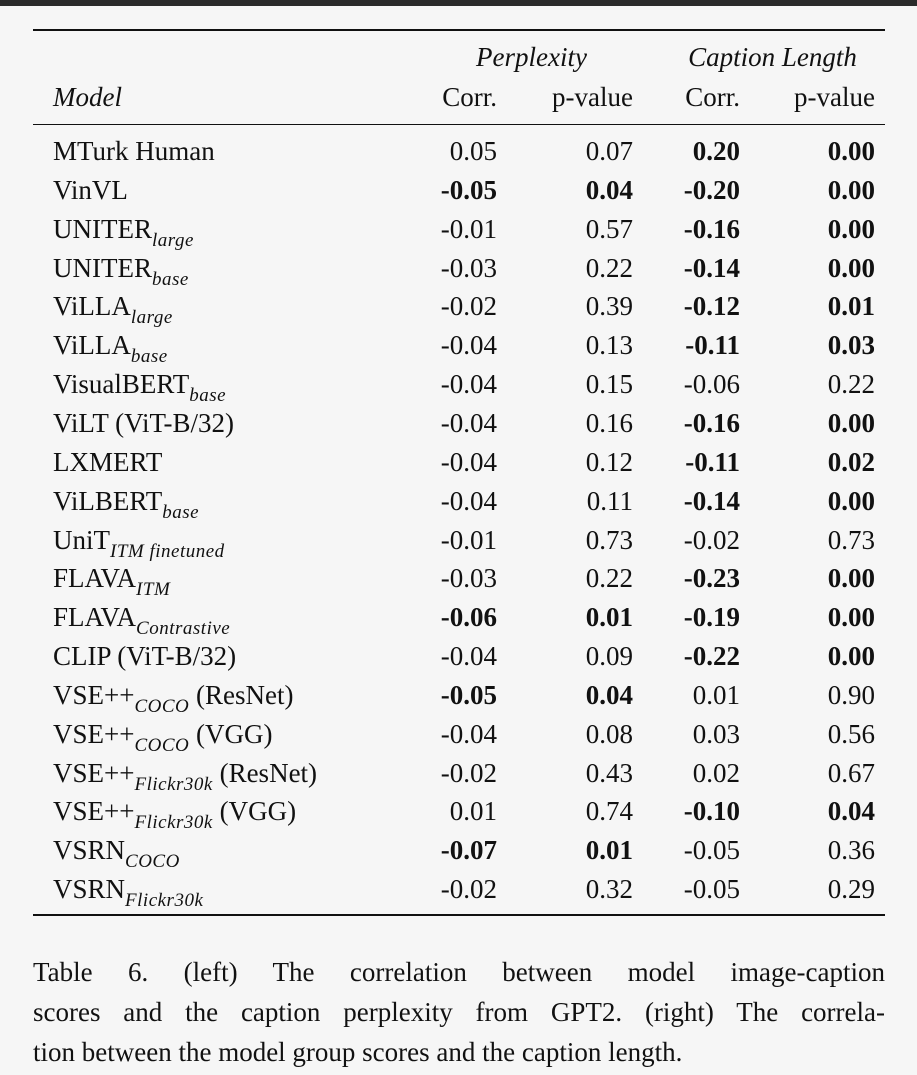 The width and height of the screenshot is (917, 1075). Describe the element at coordinates (110, 347) in the screenshot. I see `model-name: ViLLAbase` at that location.